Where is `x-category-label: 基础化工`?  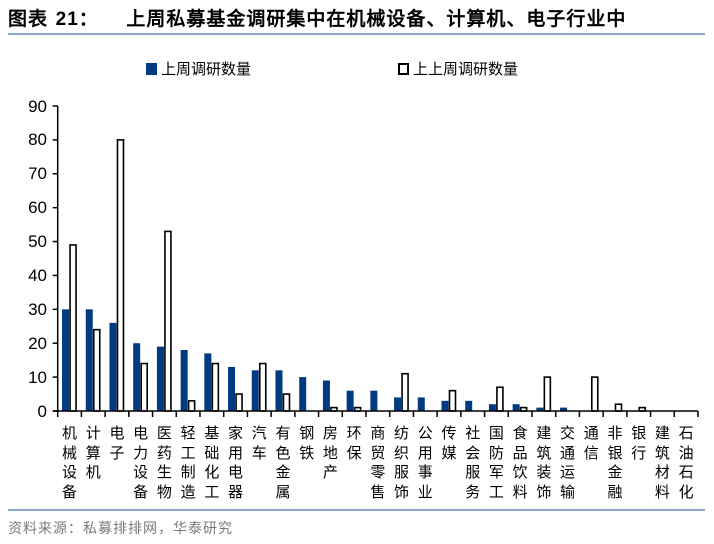
x-category-label: 基础化工 is located at coordinates (212, 462).